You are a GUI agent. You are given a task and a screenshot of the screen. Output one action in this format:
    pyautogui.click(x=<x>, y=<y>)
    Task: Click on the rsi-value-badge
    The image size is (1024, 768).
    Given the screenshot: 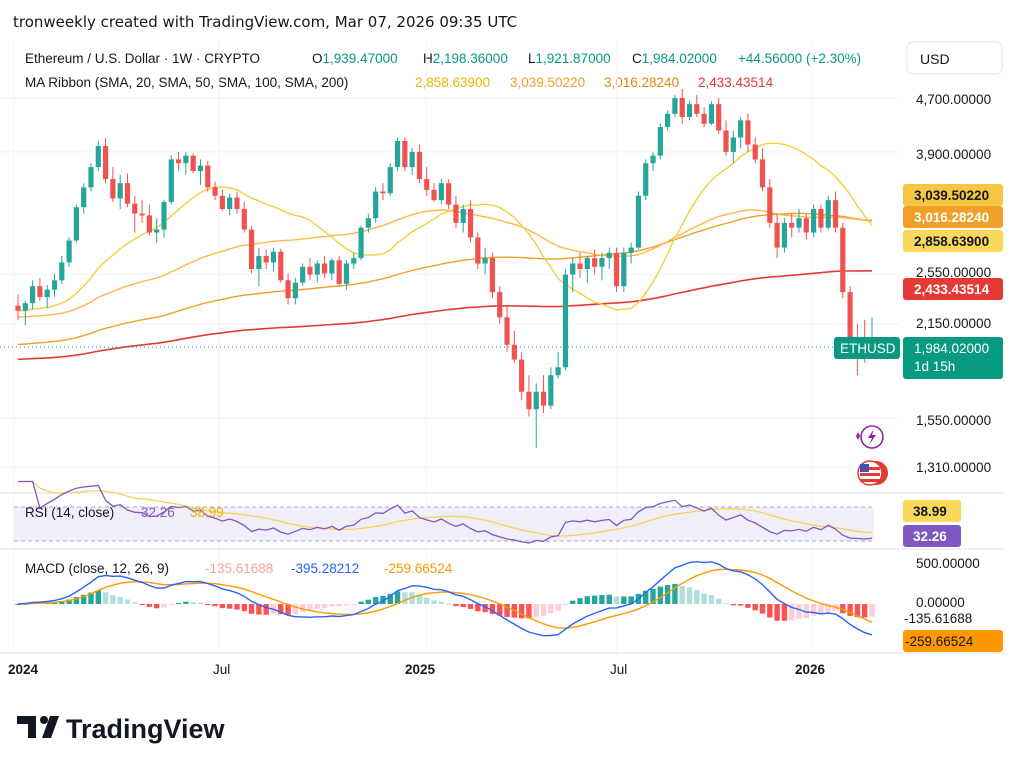 What is the action you would take?
    pyautogui.click(x=932, y=536)
    